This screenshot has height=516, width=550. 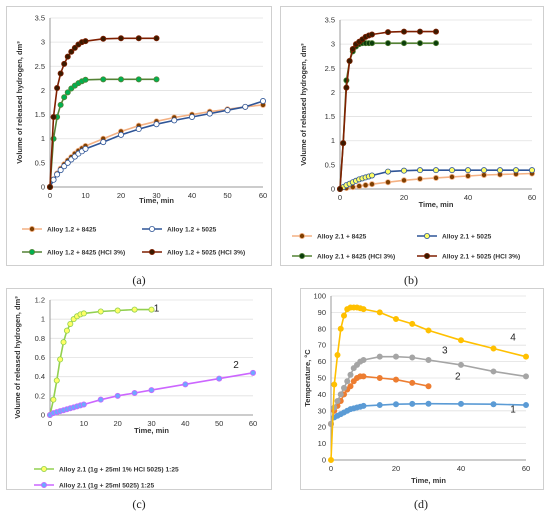 What do you see at coordinates (322, 328) in the screenshot?
I see `y-tick-label: 80` at bounding box center [322, 328].